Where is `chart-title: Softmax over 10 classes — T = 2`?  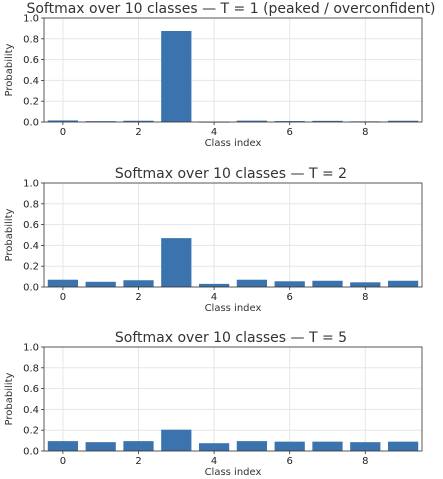 chart-title: Softmax over 10 classes — T = 2 is located at coordinates (231, 174).